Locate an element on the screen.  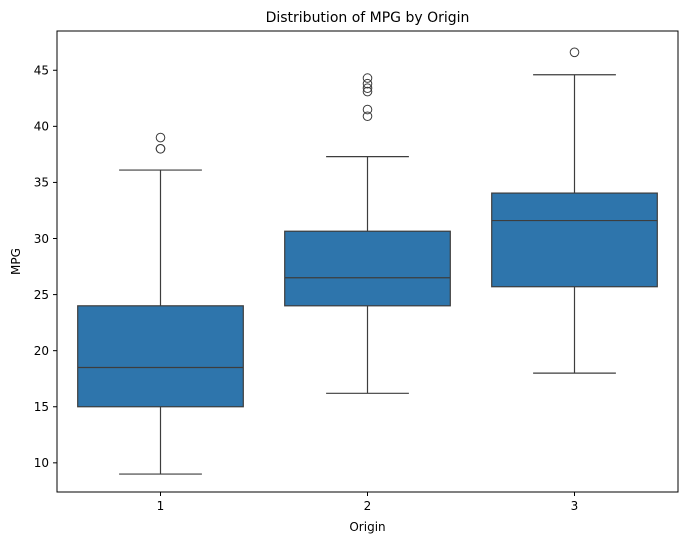
y-tick-label: 35 is located at coordinates (41, 183).